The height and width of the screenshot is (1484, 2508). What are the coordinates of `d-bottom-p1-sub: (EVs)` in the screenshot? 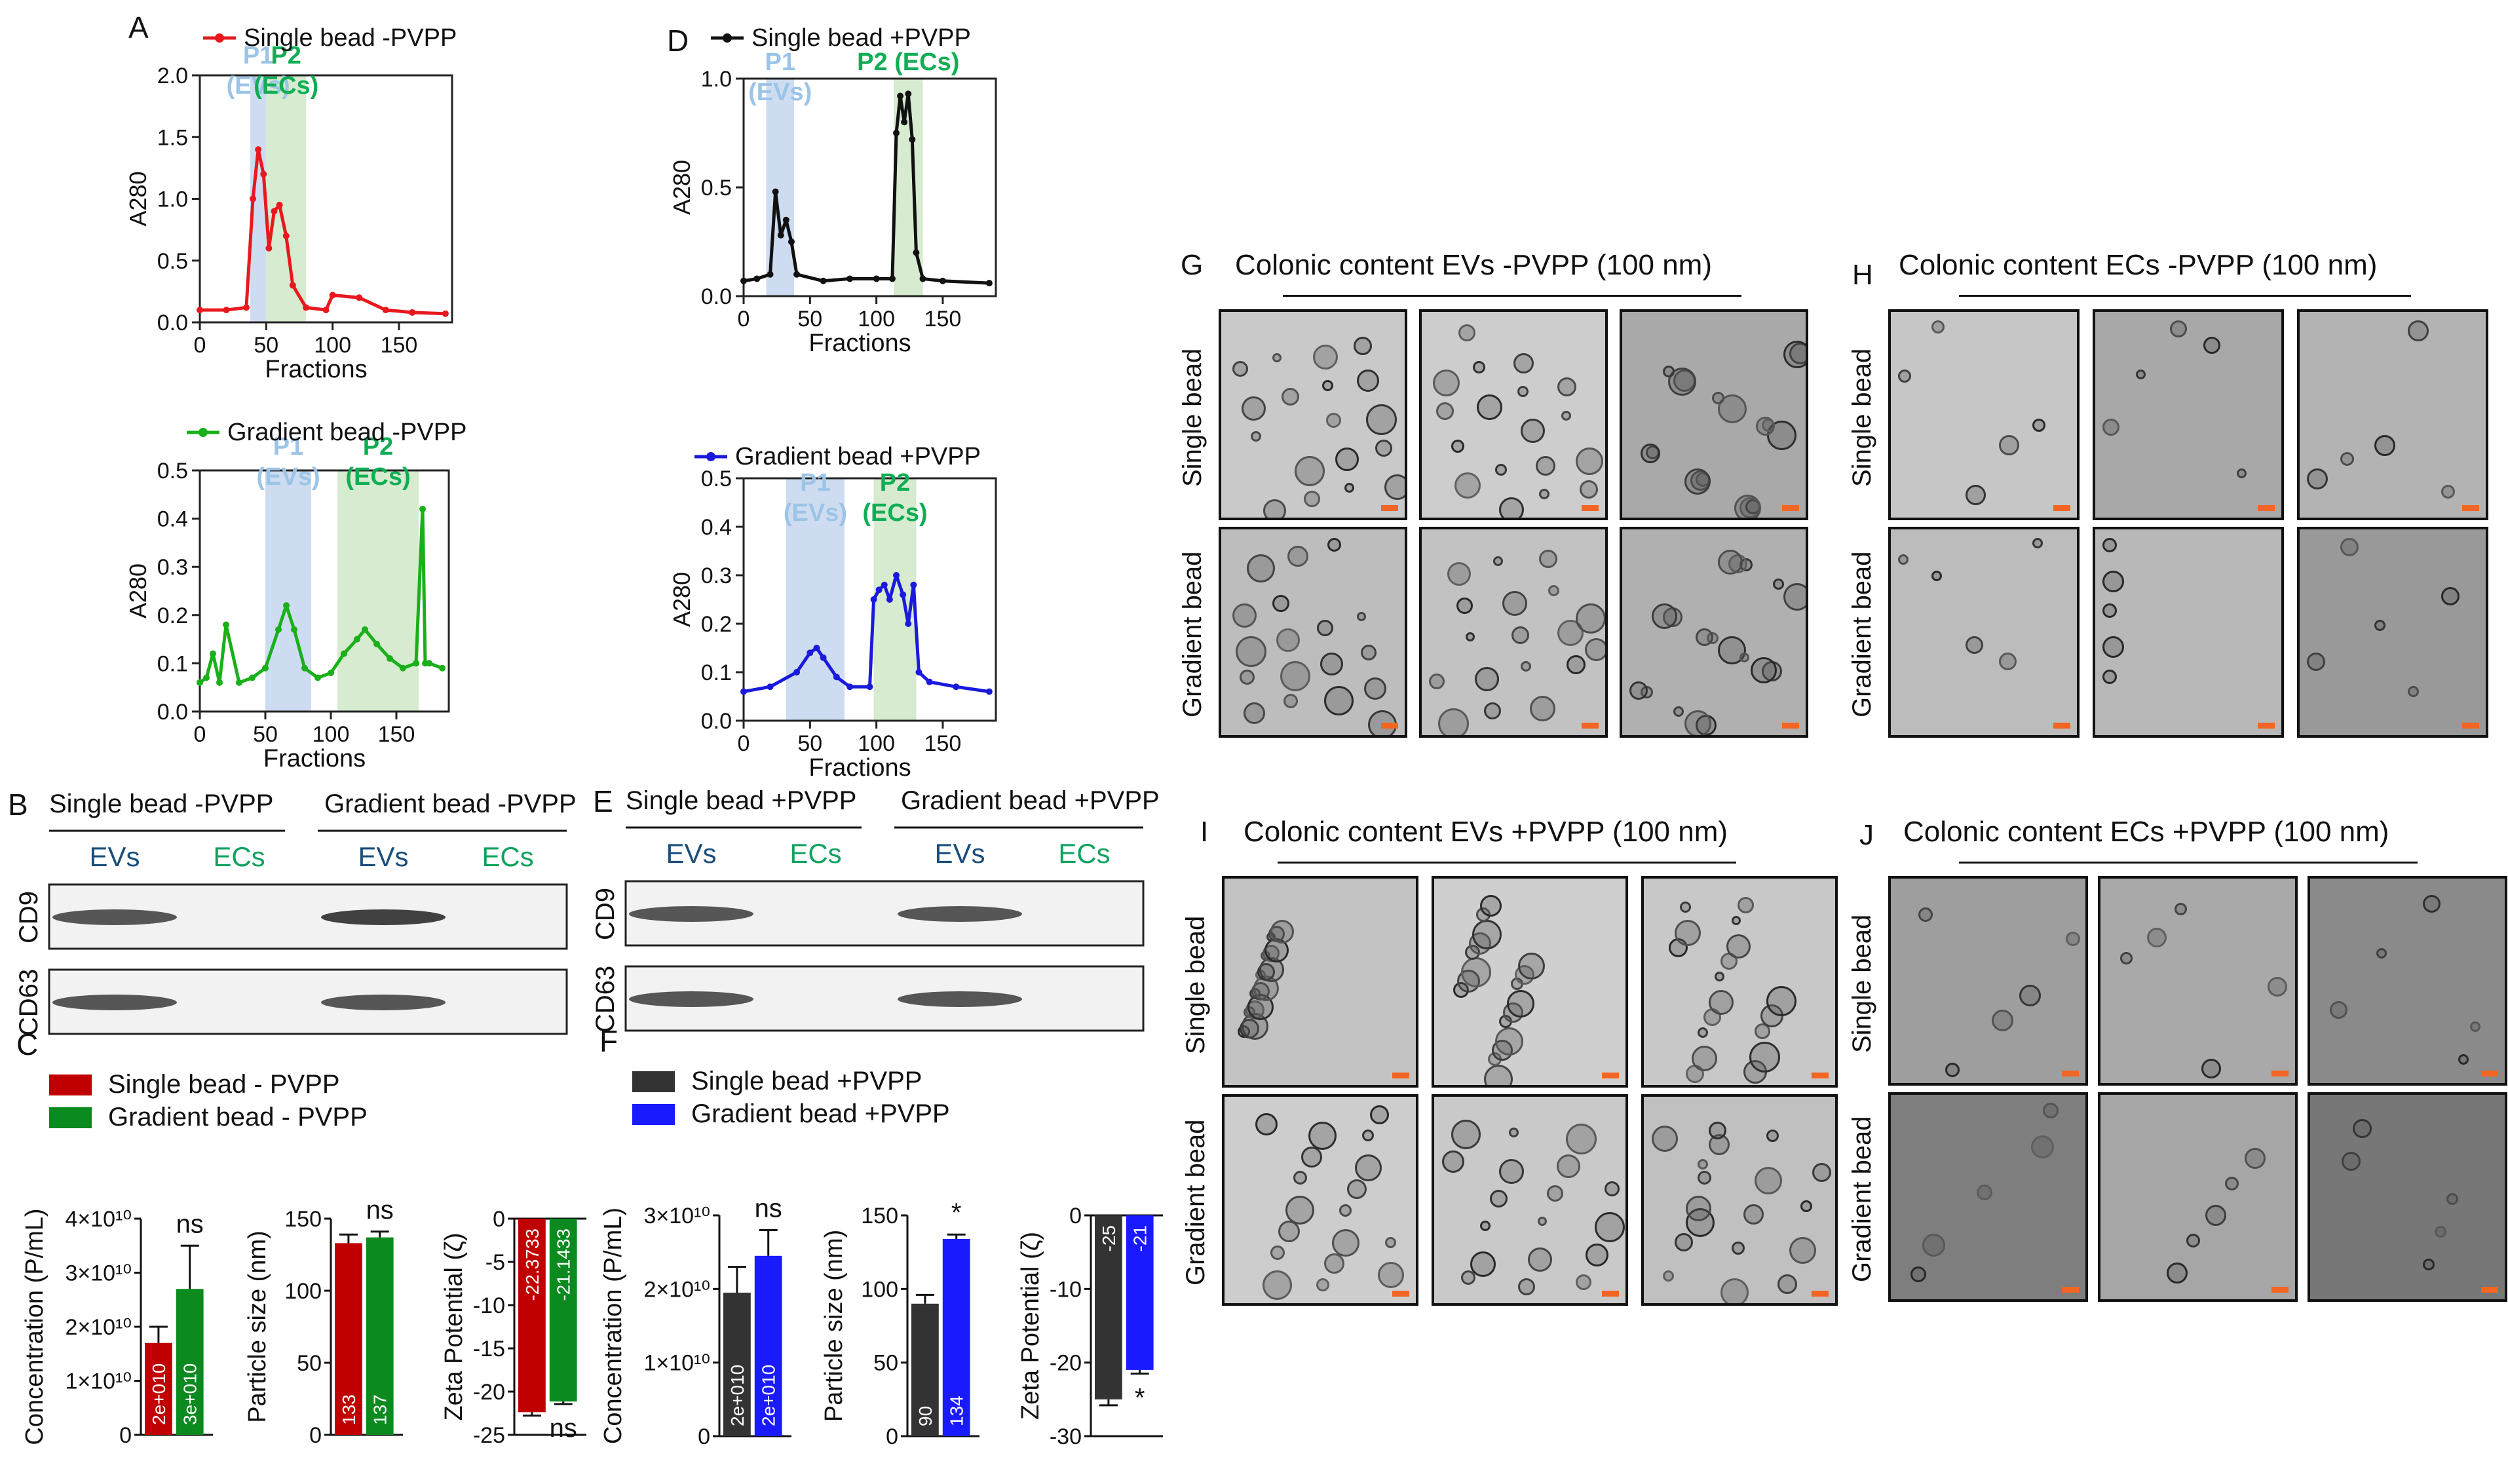 It's located at (815, 513).